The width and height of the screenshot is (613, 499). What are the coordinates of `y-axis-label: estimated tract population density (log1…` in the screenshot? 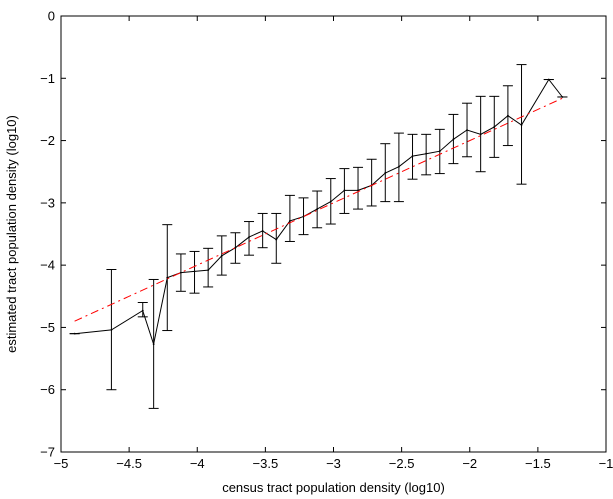 It's located at (11, 234).